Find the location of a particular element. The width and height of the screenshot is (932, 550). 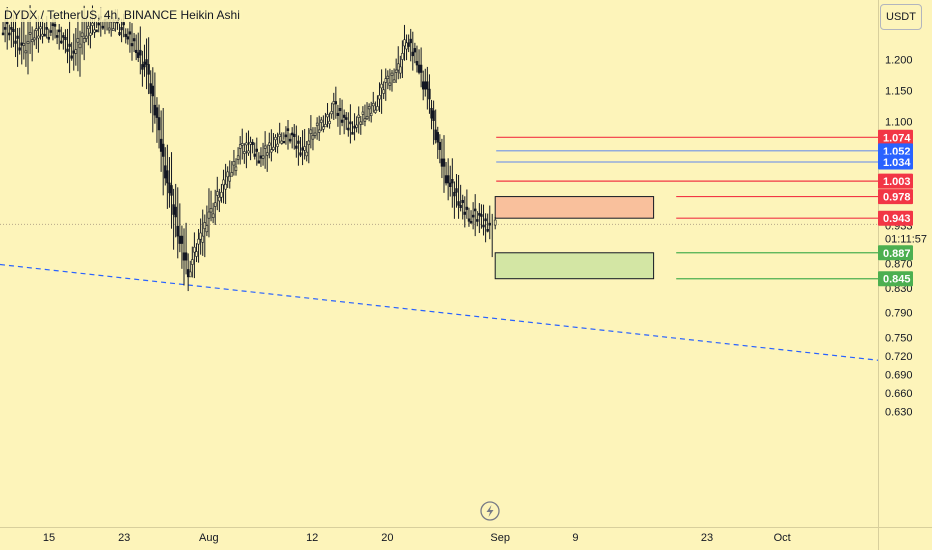

zone-box is located at coordinates (574, 266).